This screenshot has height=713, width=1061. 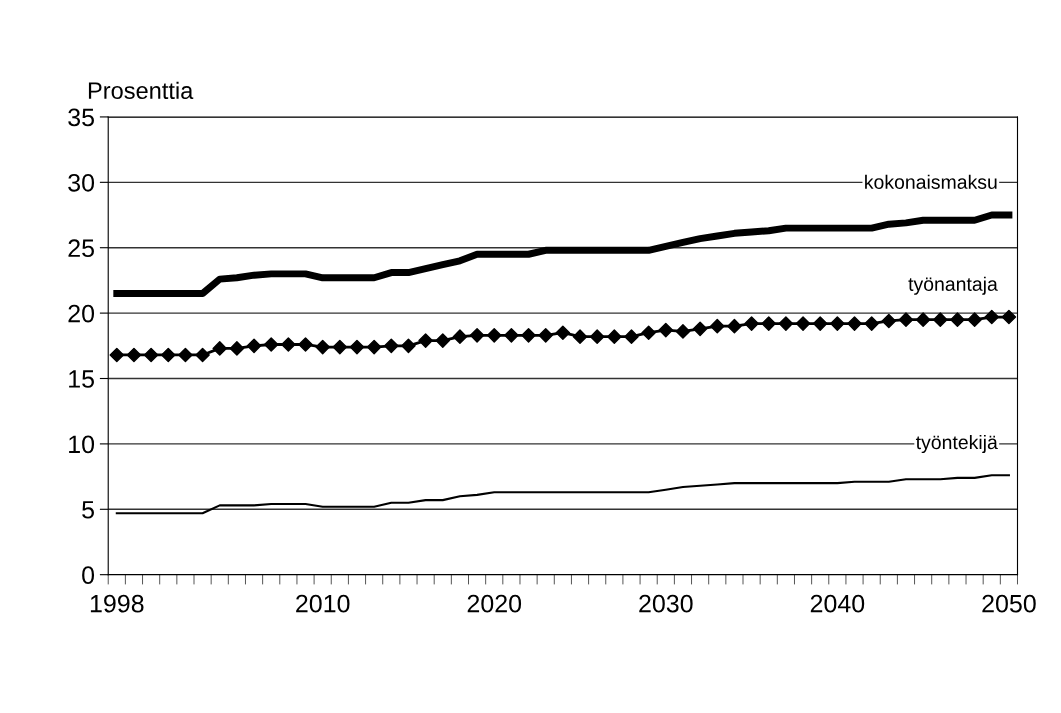 What do you see at coordinates (953, 285) in the screenshot?
I see `series-label: työnantaja` at bounding box center [953, 285].